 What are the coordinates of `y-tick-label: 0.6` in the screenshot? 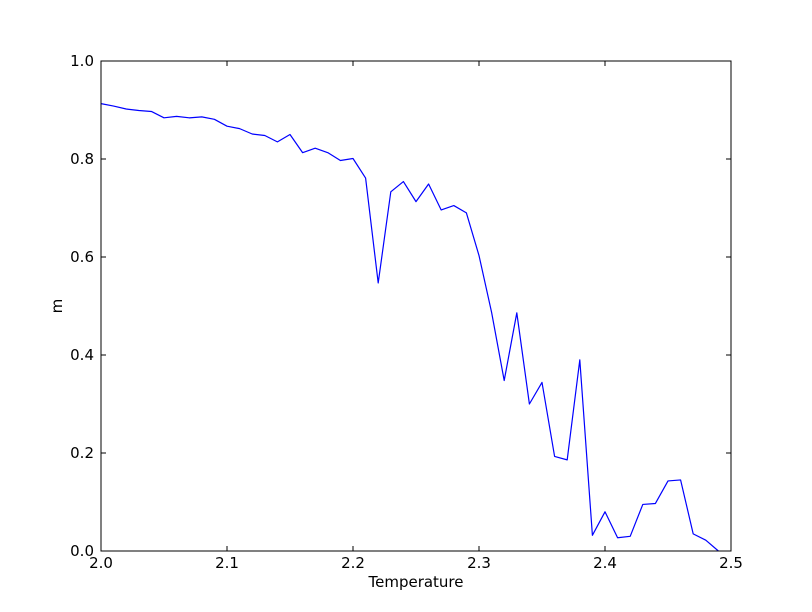 It's located at (82, 257).